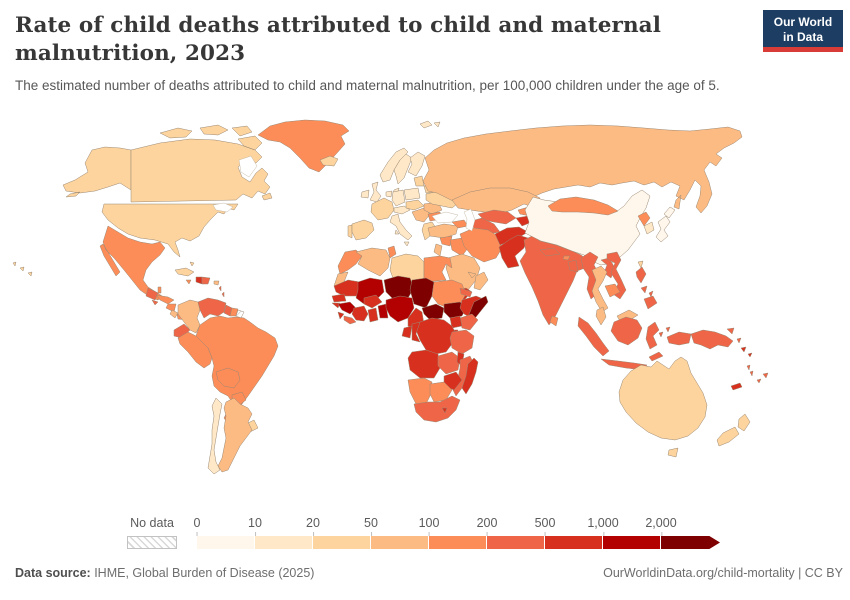 Image resolution: width=850 pixels, height=600 pixels. Describe the element at coordinates (188, 282) in the screenshot. I see `country-jamaica` at that location.